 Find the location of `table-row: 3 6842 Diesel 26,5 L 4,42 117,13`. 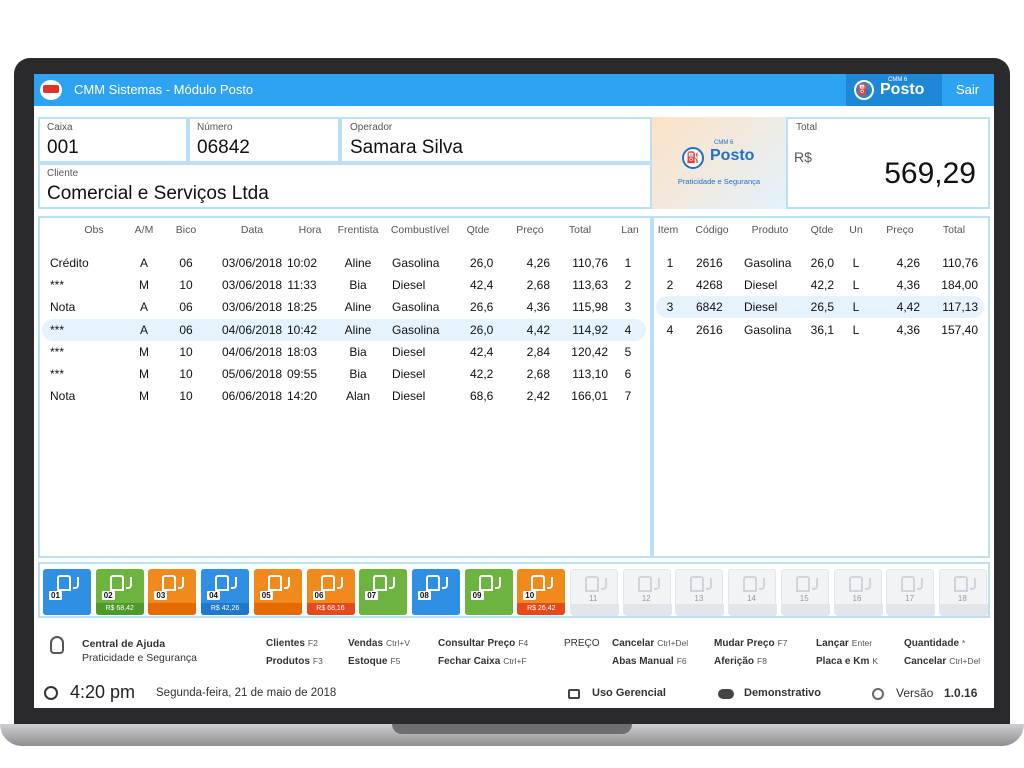

table-row: 3 6842 Diesel 26,5 L 4,42 117,13 is located at coordinates (820, 307).